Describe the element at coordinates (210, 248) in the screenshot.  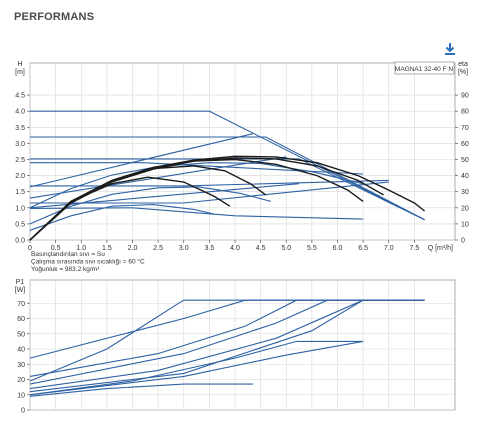
I see `x-tick-label: 3.5` at that location.